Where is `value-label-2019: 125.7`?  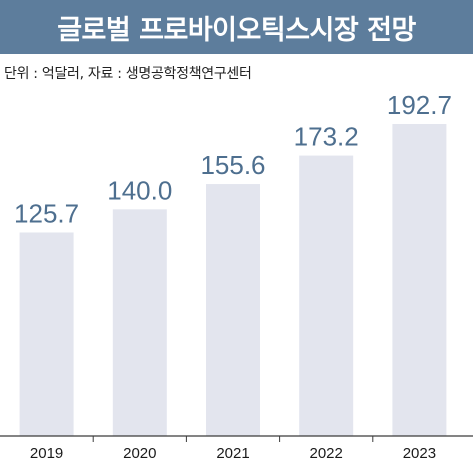 value-label-2019: 125.7 is located at coordinates (46, 213).